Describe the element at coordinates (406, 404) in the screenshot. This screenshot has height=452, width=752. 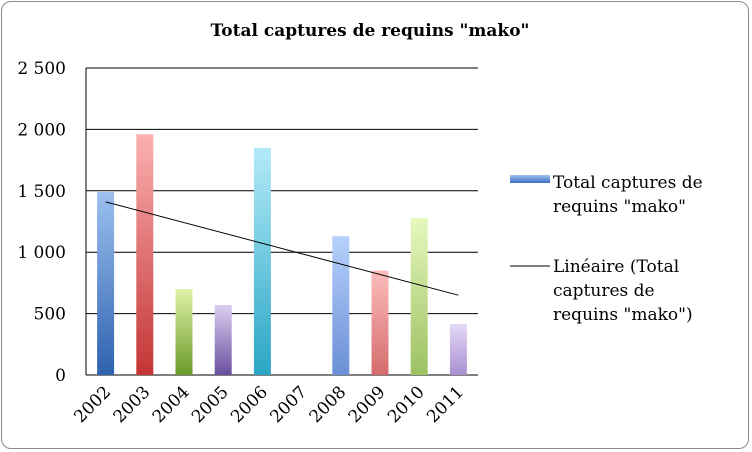
I see `x-tick-label: 2010` at that location.